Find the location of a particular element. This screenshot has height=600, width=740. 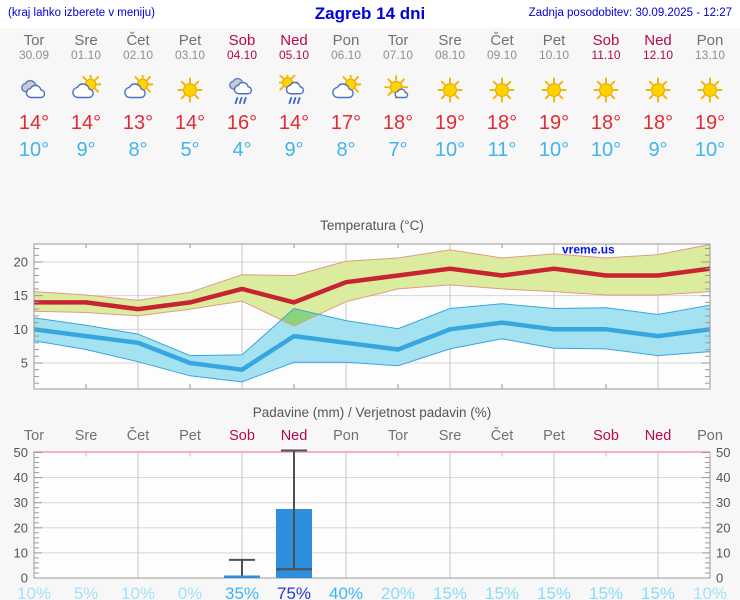

day-date: 09.10 is located at coordinates (502, 55).